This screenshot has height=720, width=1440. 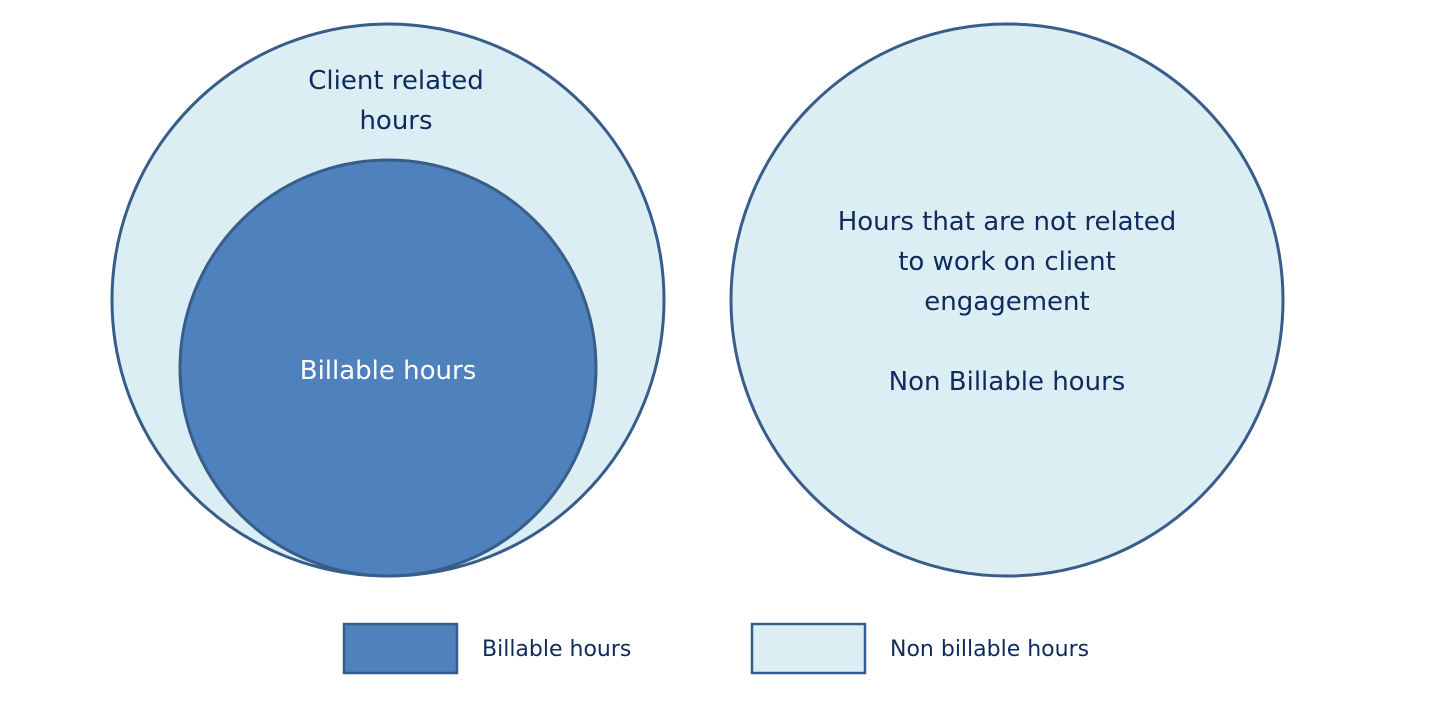 I want to click on legend: Billable hours Non billable hours, so click(x=715, y=648).